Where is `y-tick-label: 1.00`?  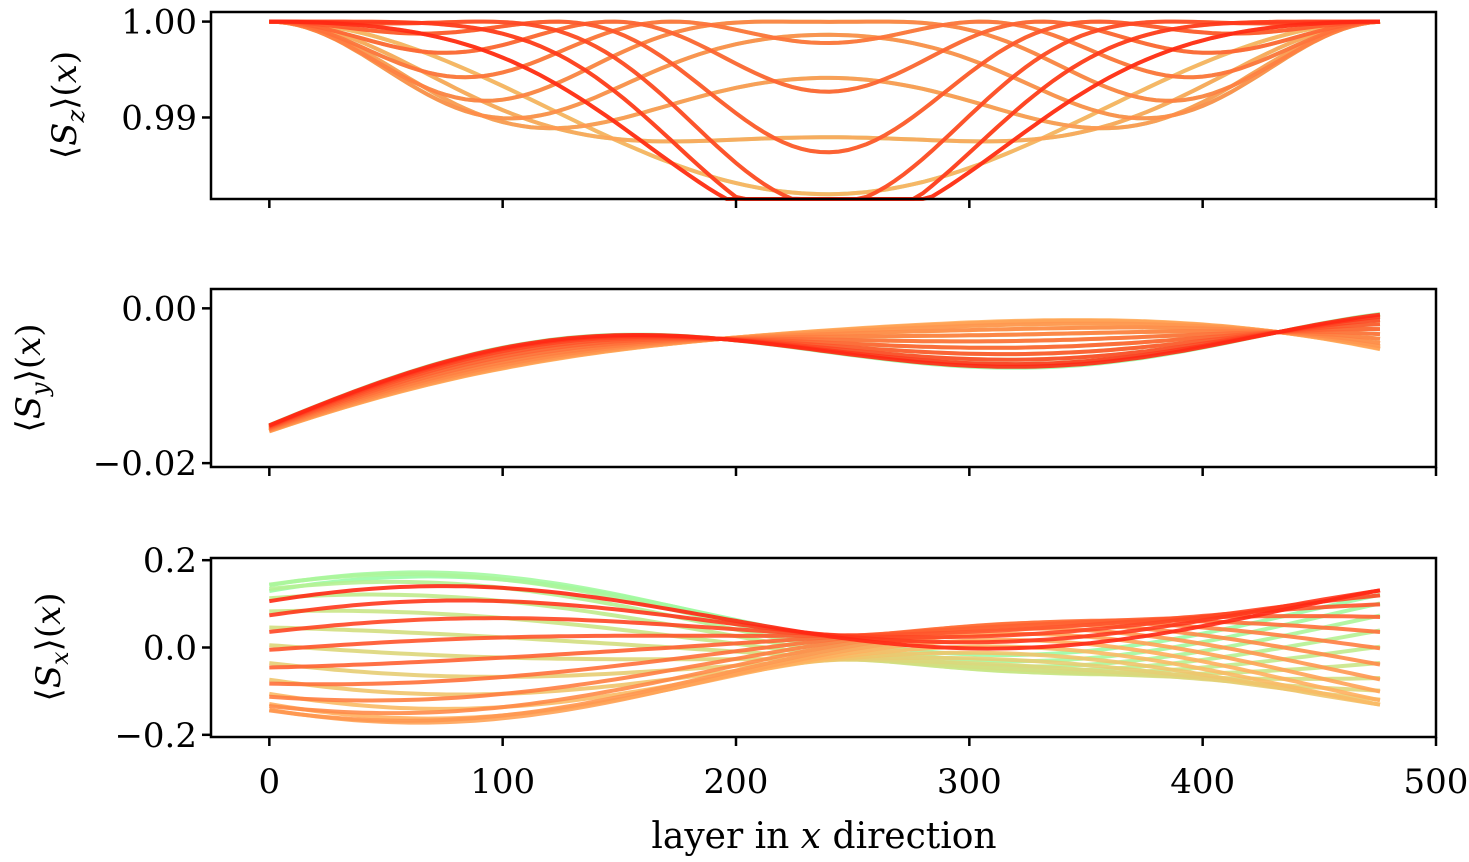
y-tick-label: 1.00 is located at coordinates (159, 23).